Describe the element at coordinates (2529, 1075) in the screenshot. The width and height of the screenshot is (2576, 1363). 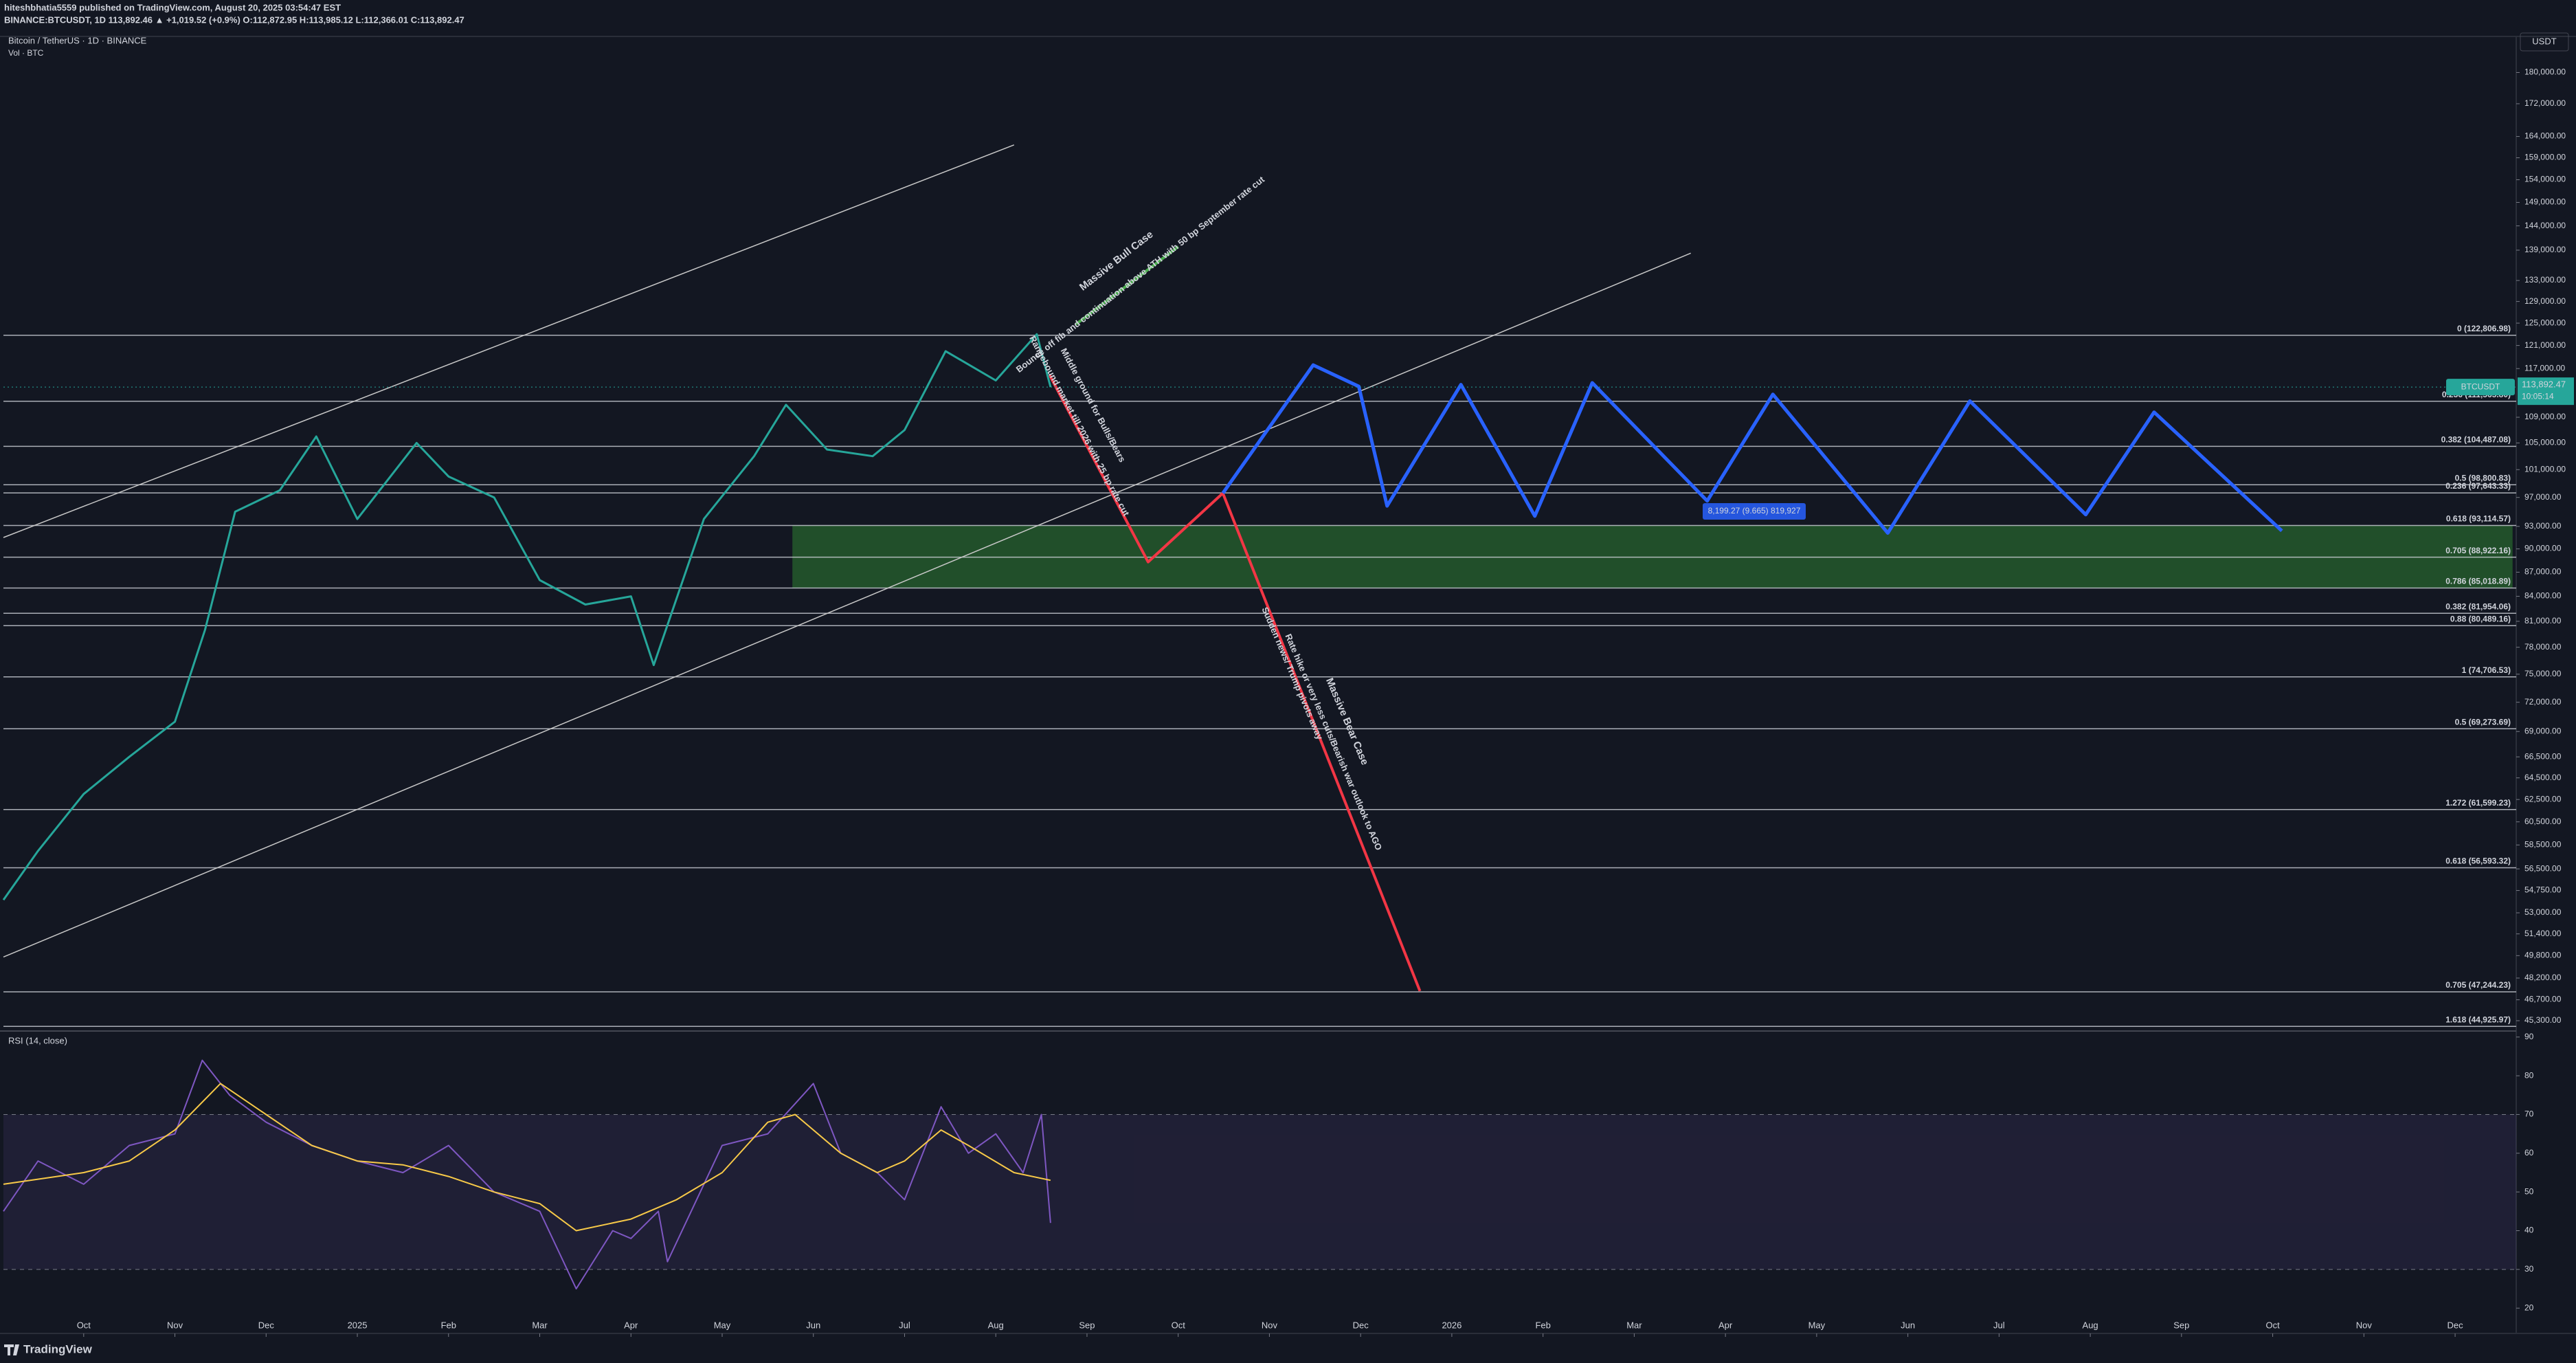
I see `rsi-tick-label: 80` at that location.